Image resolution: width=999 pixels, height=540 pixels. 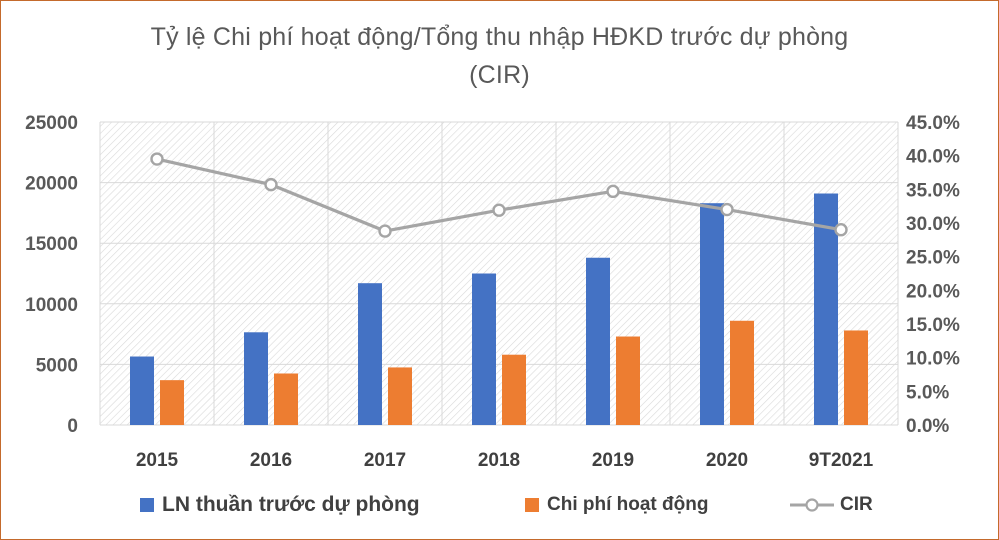 What do you see at coordinates (51, 305) in the screenshot?
I see `y-left-tick-label: 10000` at bounding box center [51, 305].